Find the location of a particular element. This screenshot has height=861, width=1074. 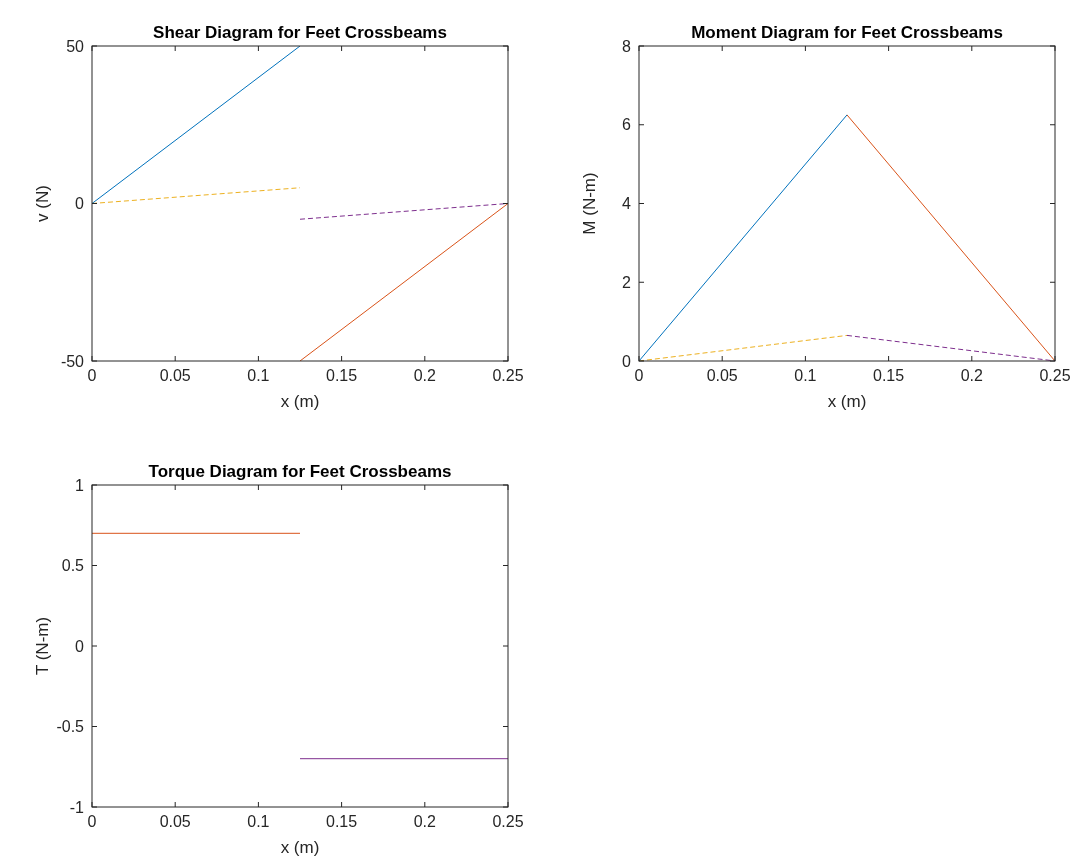

chart-title: Shear Diagram for Feet Crossbeams is located at coordinates (300, 32).